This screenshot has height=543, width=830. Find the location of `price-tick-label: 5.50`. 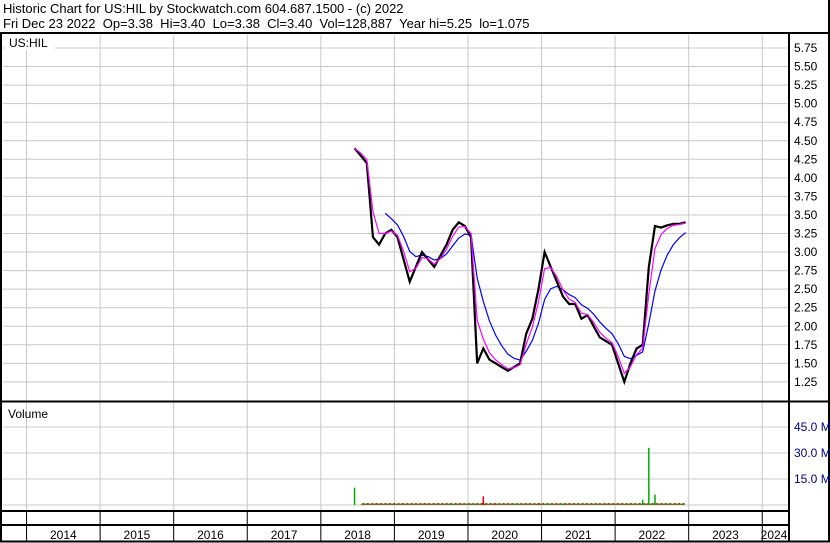

price-tick-label: 5.50 is located at coordinates (806, 67).